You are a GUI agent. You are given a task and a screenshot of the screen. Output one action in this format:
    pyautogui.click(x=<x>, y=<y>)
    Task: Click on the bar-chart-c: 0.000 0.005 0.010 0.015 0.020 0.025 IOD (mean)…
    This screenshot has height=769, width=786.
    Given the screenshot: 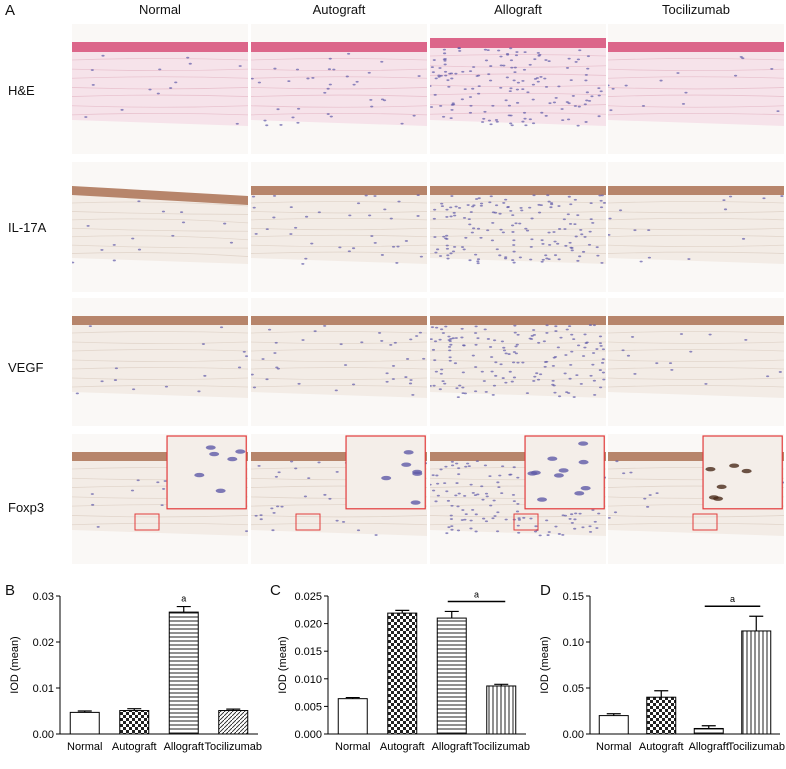 What is the action you would take?
    pyautogui.click(x=403, y=671)
    